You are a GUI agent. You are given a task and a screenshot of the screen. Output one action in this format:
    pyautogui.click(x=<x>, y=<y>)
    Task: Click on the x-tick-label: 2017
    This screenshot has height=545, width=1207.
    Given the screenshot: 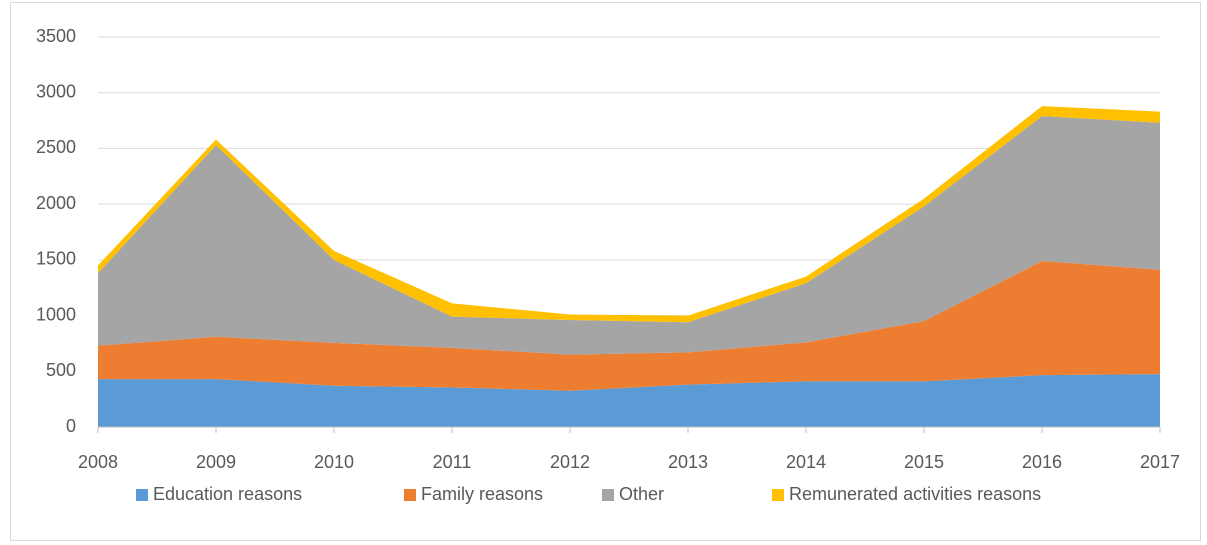 What is the action you would take?
    pyautogui.click(x=1160, y=462)
    